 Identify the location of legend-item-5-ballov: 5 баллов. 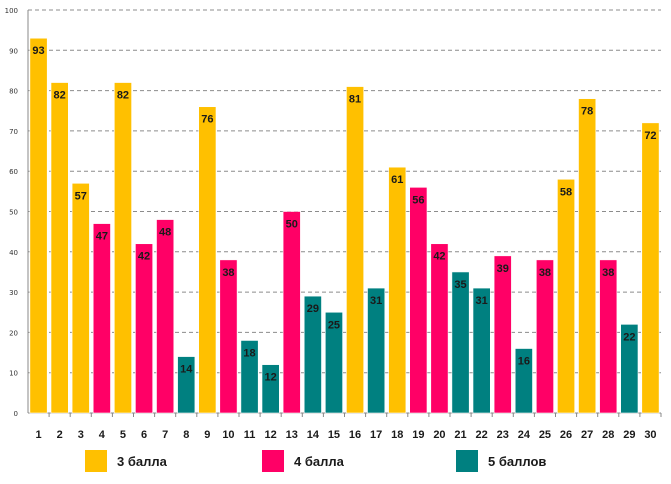
(501, 461).